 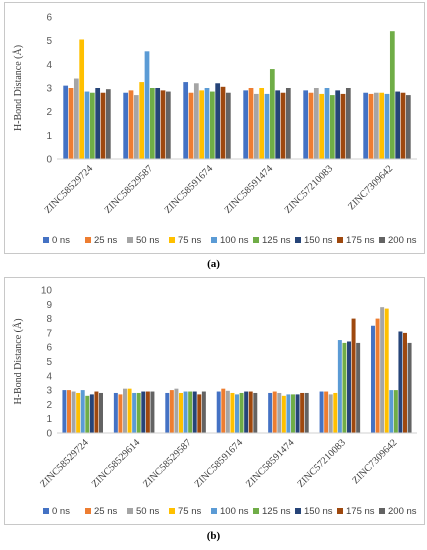 What do you see at coordinates (18, 361) in the screenshot?
I see `y-axis-label: H-Bond Distance (Å)` at bounding box center [18, 361].